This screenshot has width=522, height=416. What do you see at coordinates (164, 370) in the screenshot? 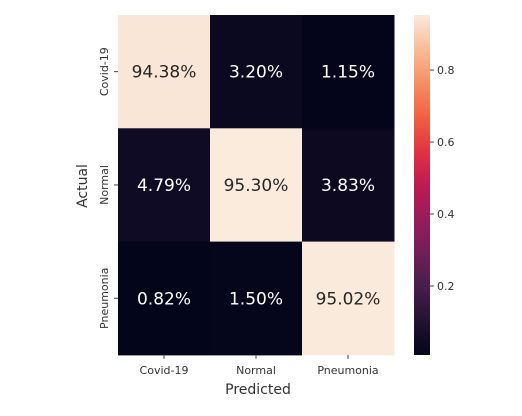
I see `x-tick-label: Covid-19` at bounding box center [164, 370].